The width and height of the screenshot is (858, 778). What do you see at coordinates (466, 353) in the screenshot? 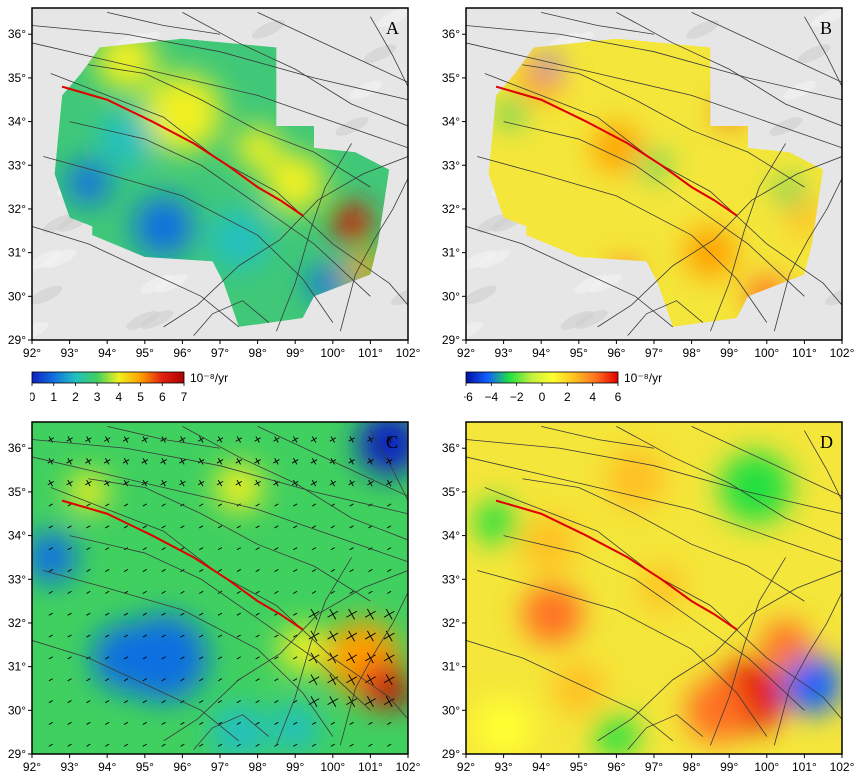
I see `x-tick-label: 92°` at bounding box center [466, 353].